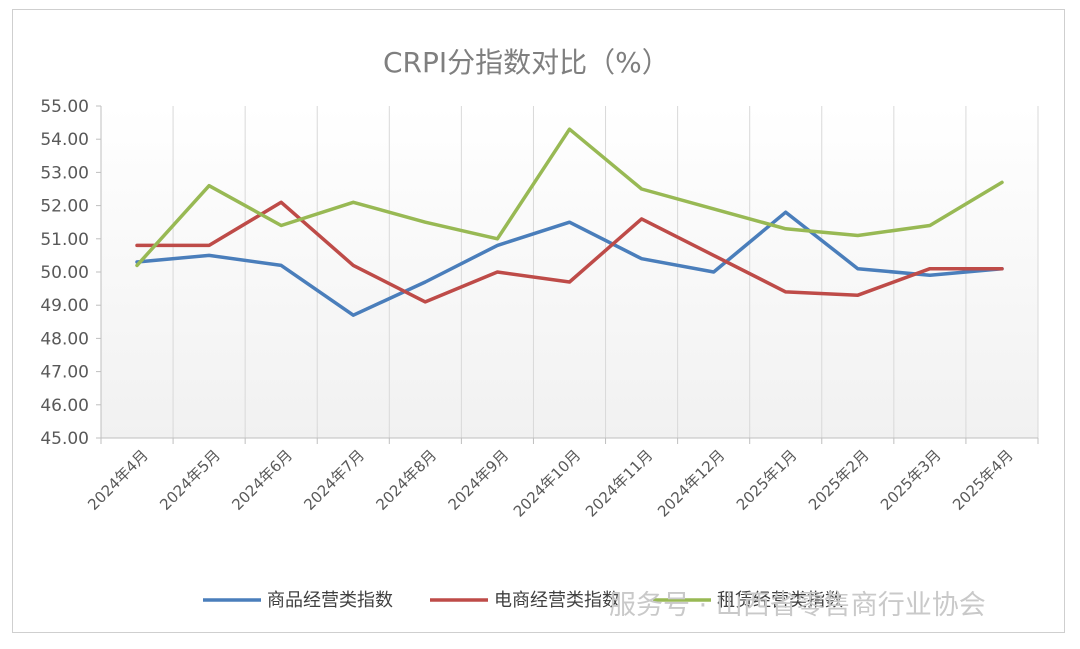 The image size is (1080, 649). What do you see at coordinates (64, 107) in the screenshot?
I see `y-tick-label: 55.00` at bounding box center [64, 107].